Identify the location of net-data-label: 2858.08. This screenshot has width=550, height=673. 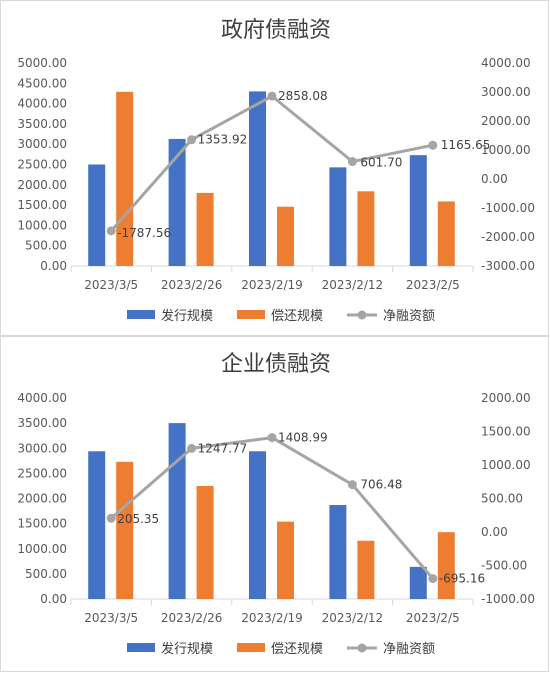
(303, 96).